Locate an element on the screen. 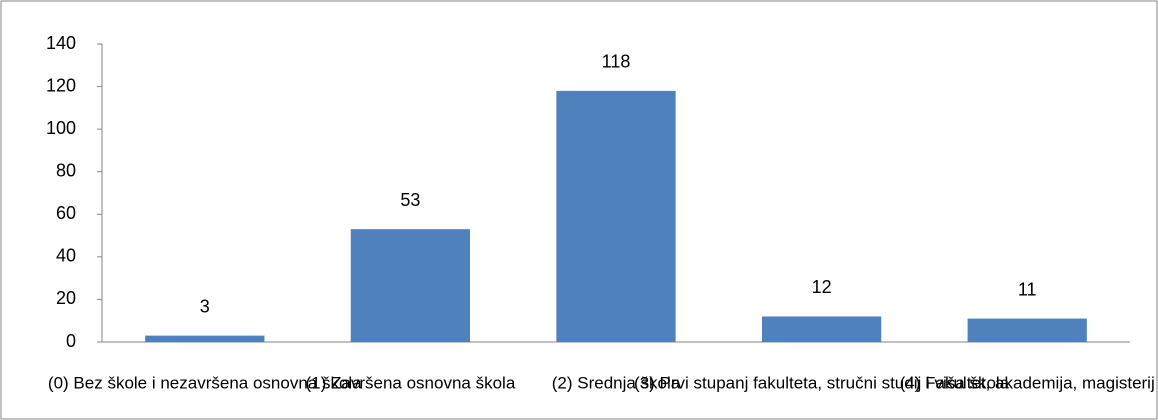 The height and width of the screenshot is (420, 1158). x-tick-label: (1) Završena osnovna škola is located at coordinates (411, 382).